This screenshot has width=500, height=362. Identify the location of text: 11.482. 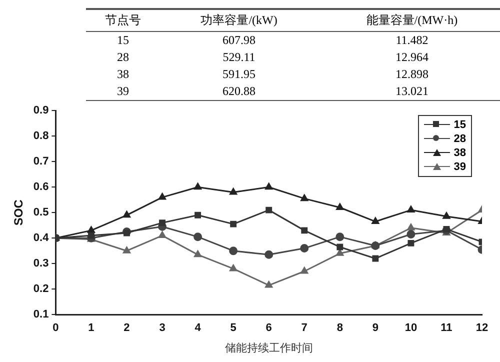
(412, 40).